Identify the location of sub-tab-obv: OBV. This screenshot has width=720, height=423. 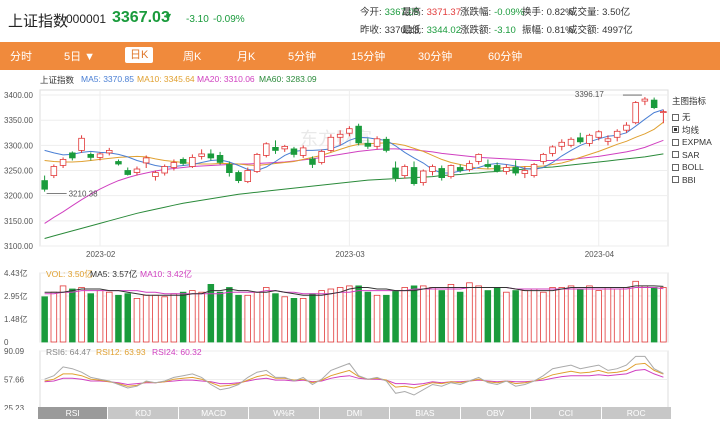
(495, 413).